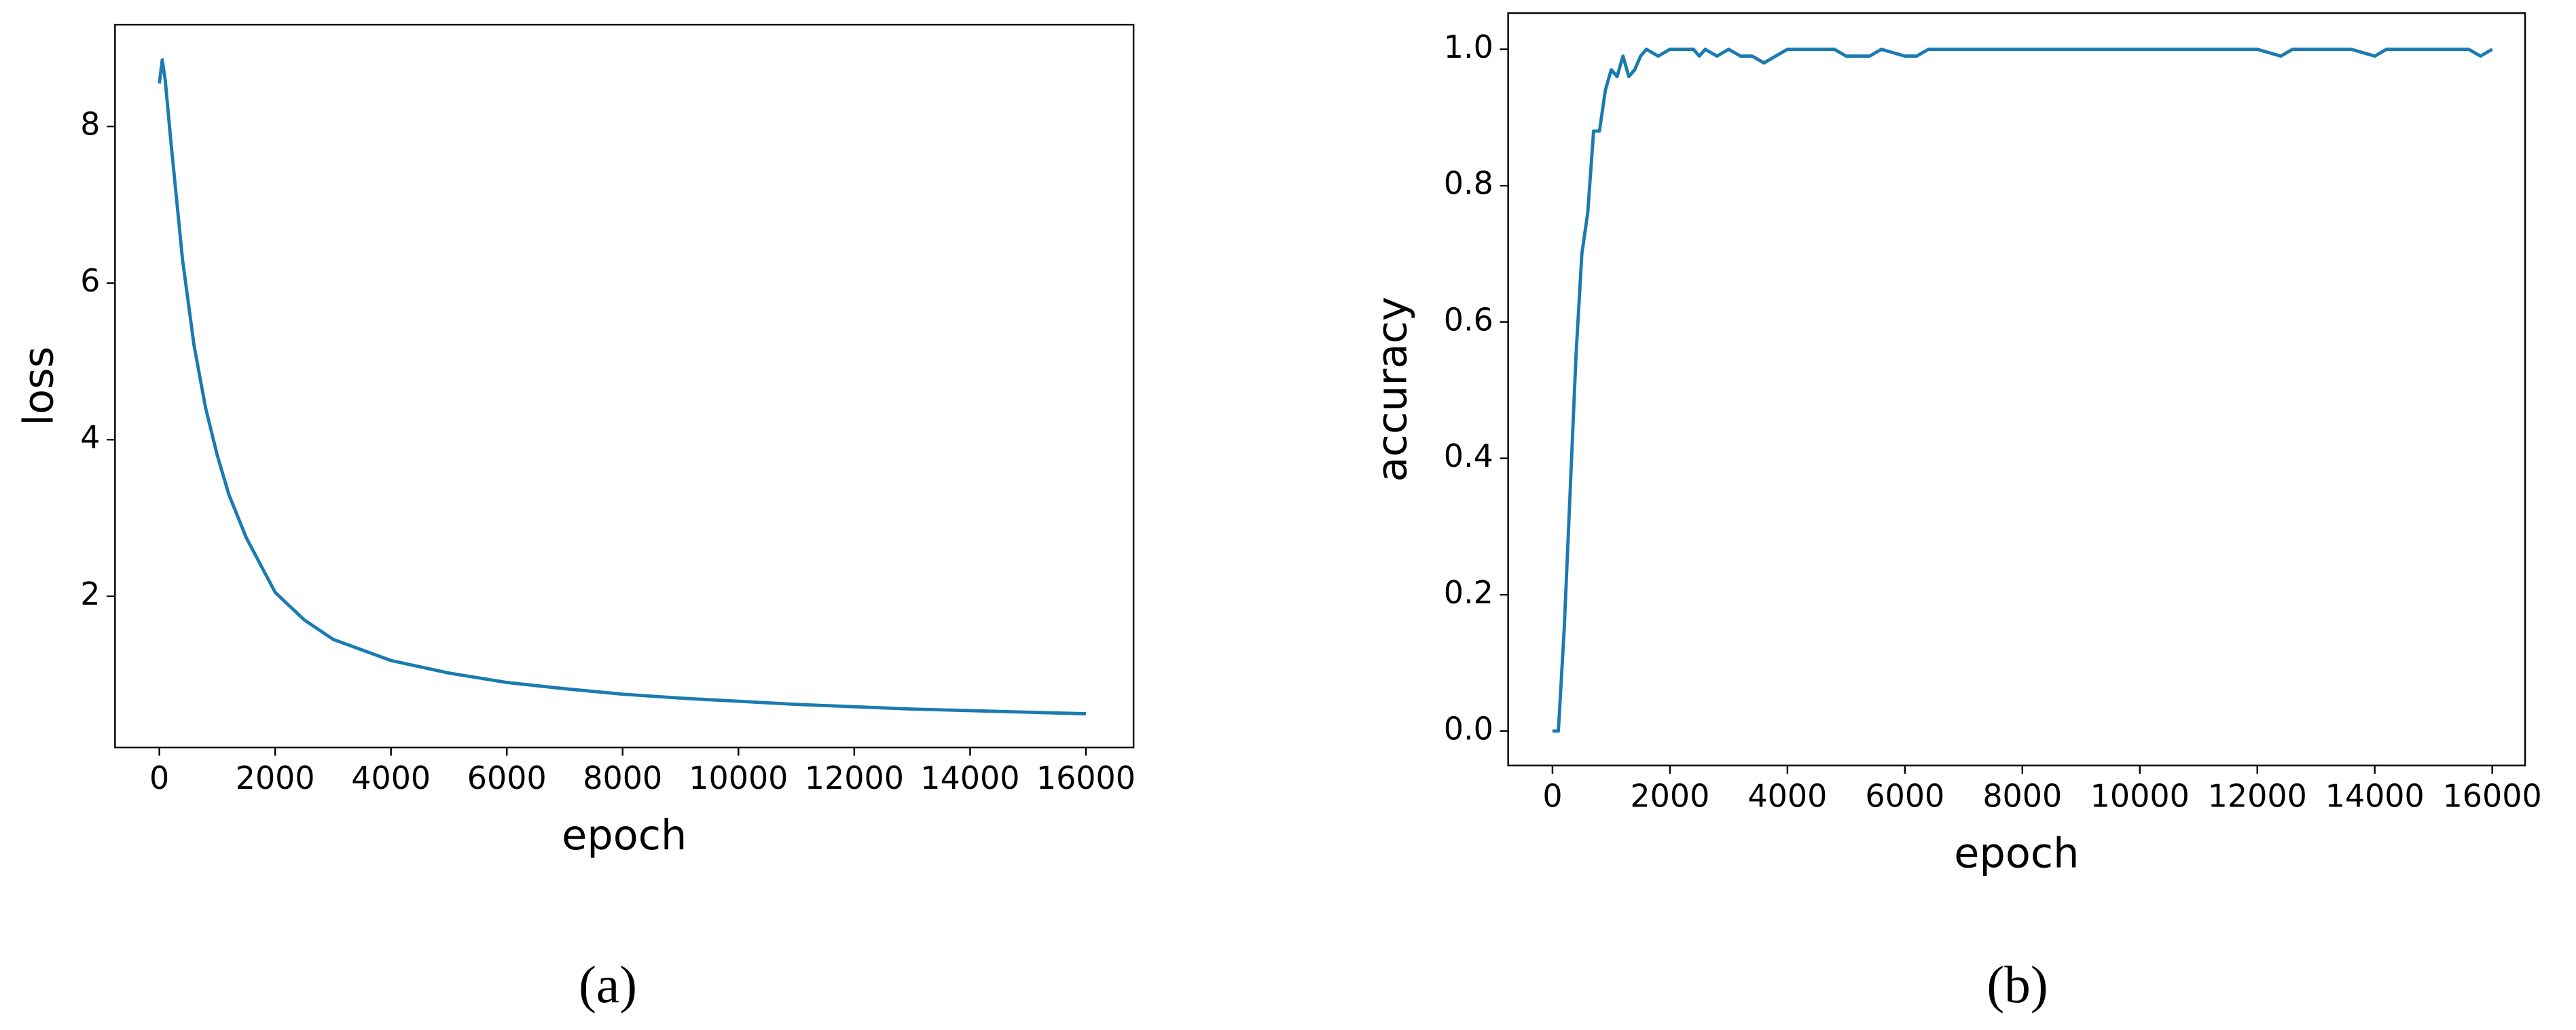 This screenshot has width=2576, height=1030. What do you see at coordinates (1468, 592) in the screenshot?
I see `y-tick-label: 0.2` at bounding box center [1468, 592].